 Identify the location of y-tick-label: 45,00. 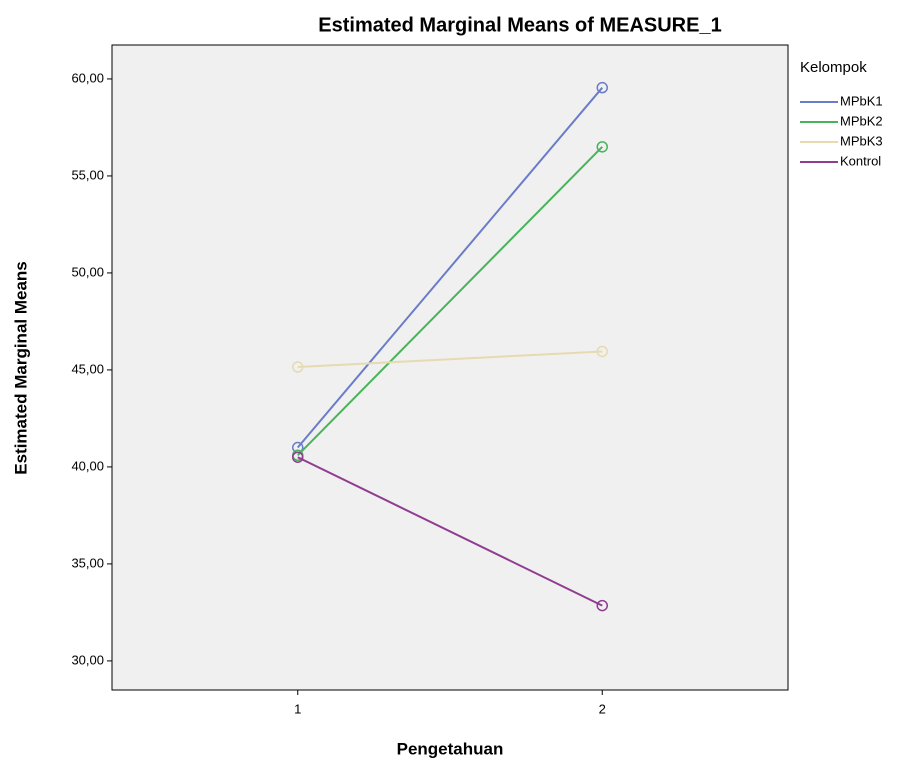
(87, 368).